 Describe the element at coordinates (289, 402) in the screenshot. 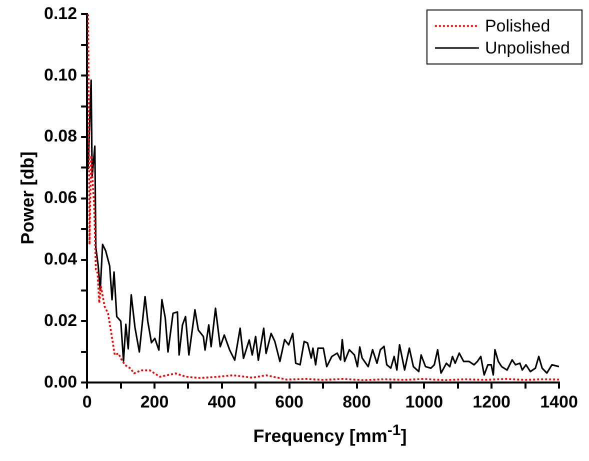

I see `x-tick-label: 600` at that location.